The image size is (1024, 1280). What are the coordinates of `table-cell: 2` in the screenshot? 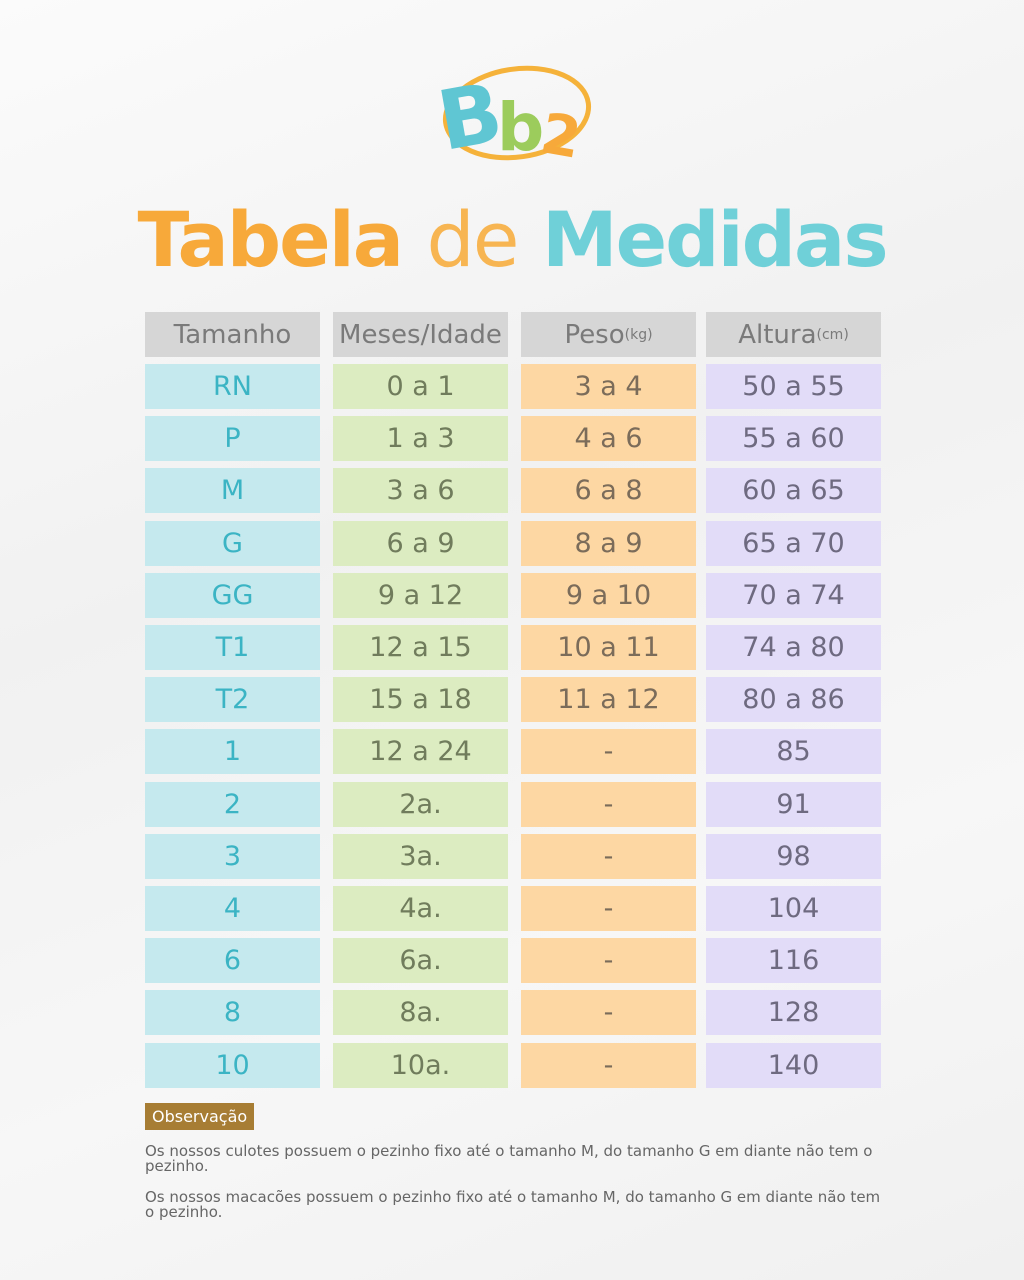 It's located at (232, 804).